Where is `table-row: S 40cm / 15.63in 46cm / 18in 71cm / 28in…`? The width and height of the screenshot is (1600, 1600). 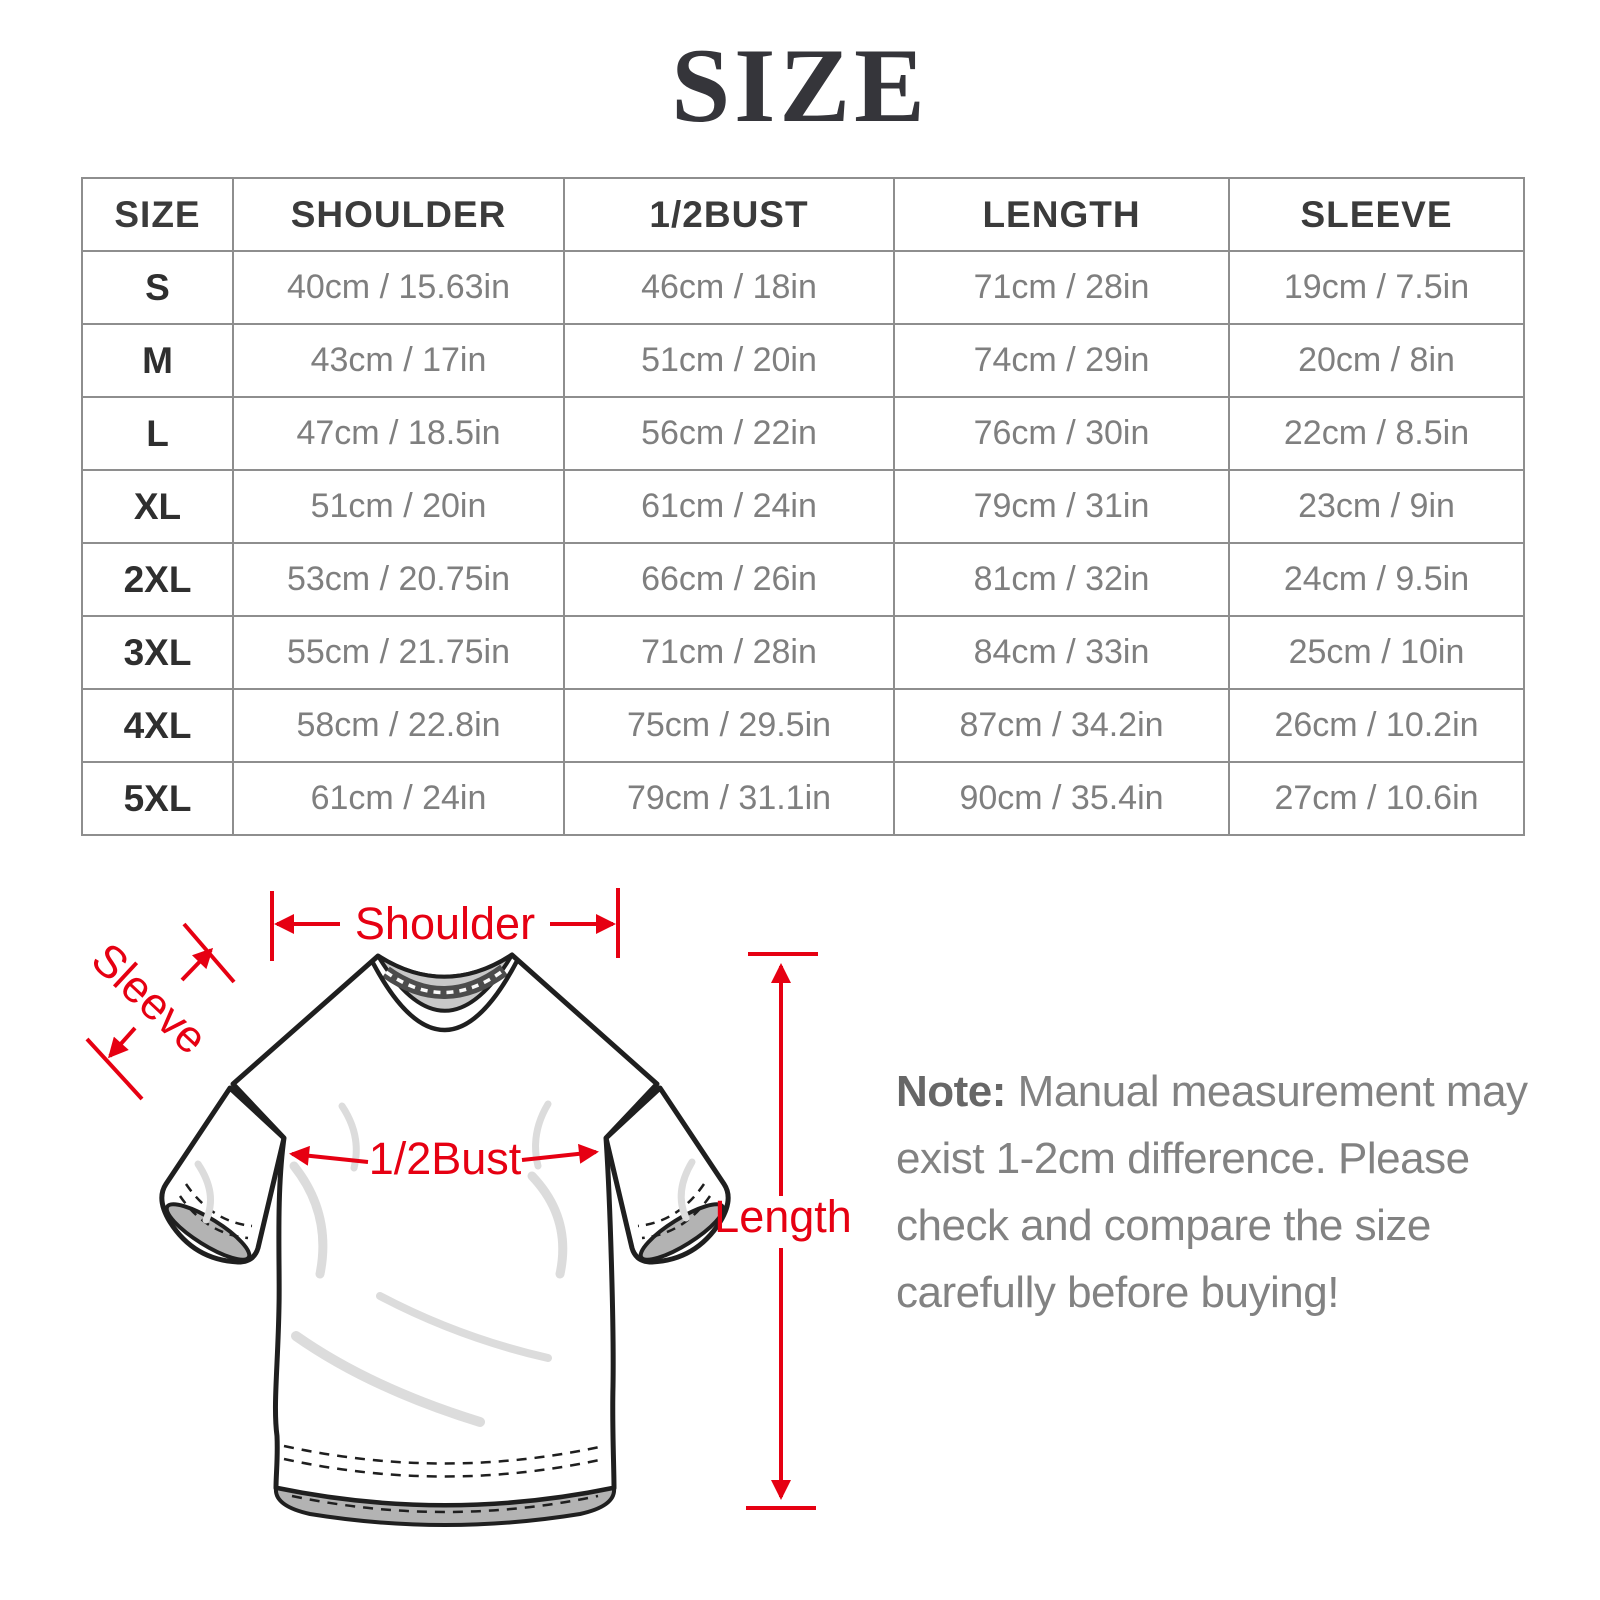 table-row: S 40cm / 15.63in 46cm / 18in 71cm / 28in… is located at coordinates (803, 287).